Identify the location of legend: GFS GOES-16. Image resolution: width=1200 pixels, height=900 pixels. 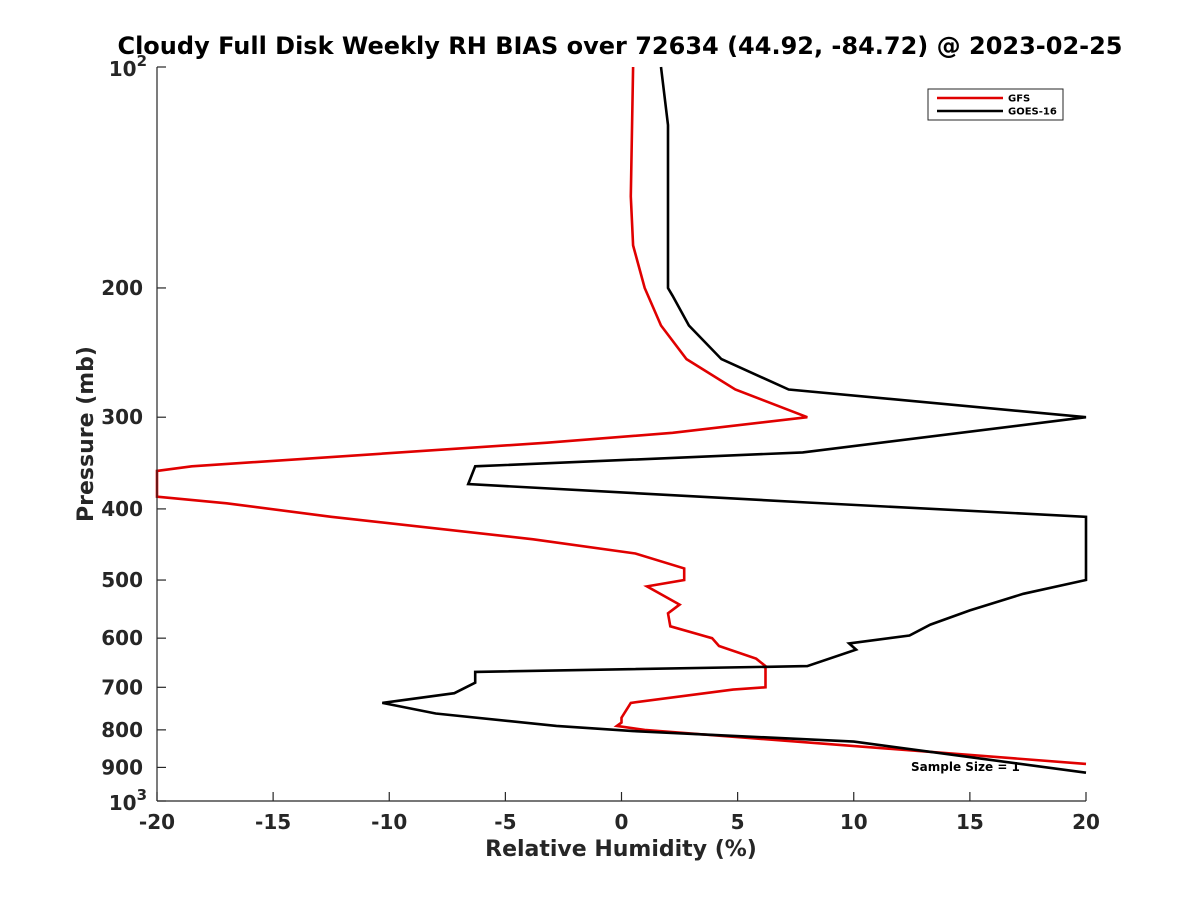
(995, 104).